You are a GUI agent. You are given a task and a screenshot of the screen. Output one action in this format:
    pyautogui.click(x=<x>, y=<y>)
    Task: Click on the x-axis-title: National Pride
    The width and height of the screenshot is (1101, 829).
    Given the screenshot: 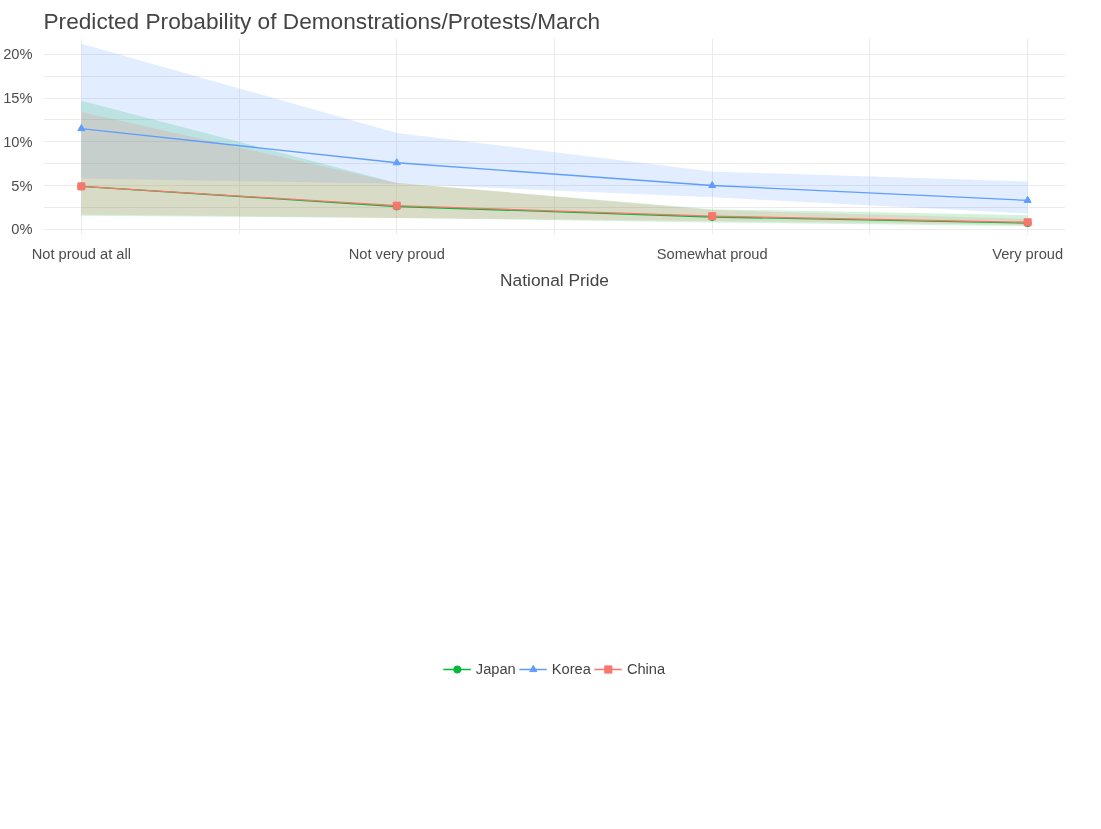 What is the action you would take?
    pyautogui.click(x=554, y=279)
    